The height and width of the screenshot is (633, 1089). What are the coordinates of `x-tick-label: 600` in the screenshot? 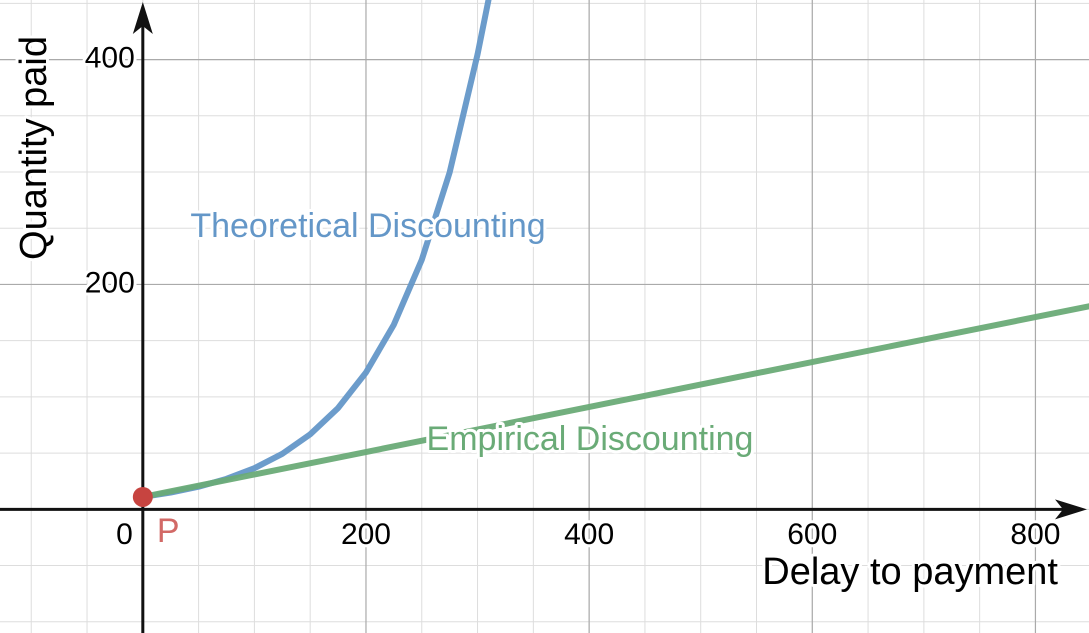 It's located at (812, 534).